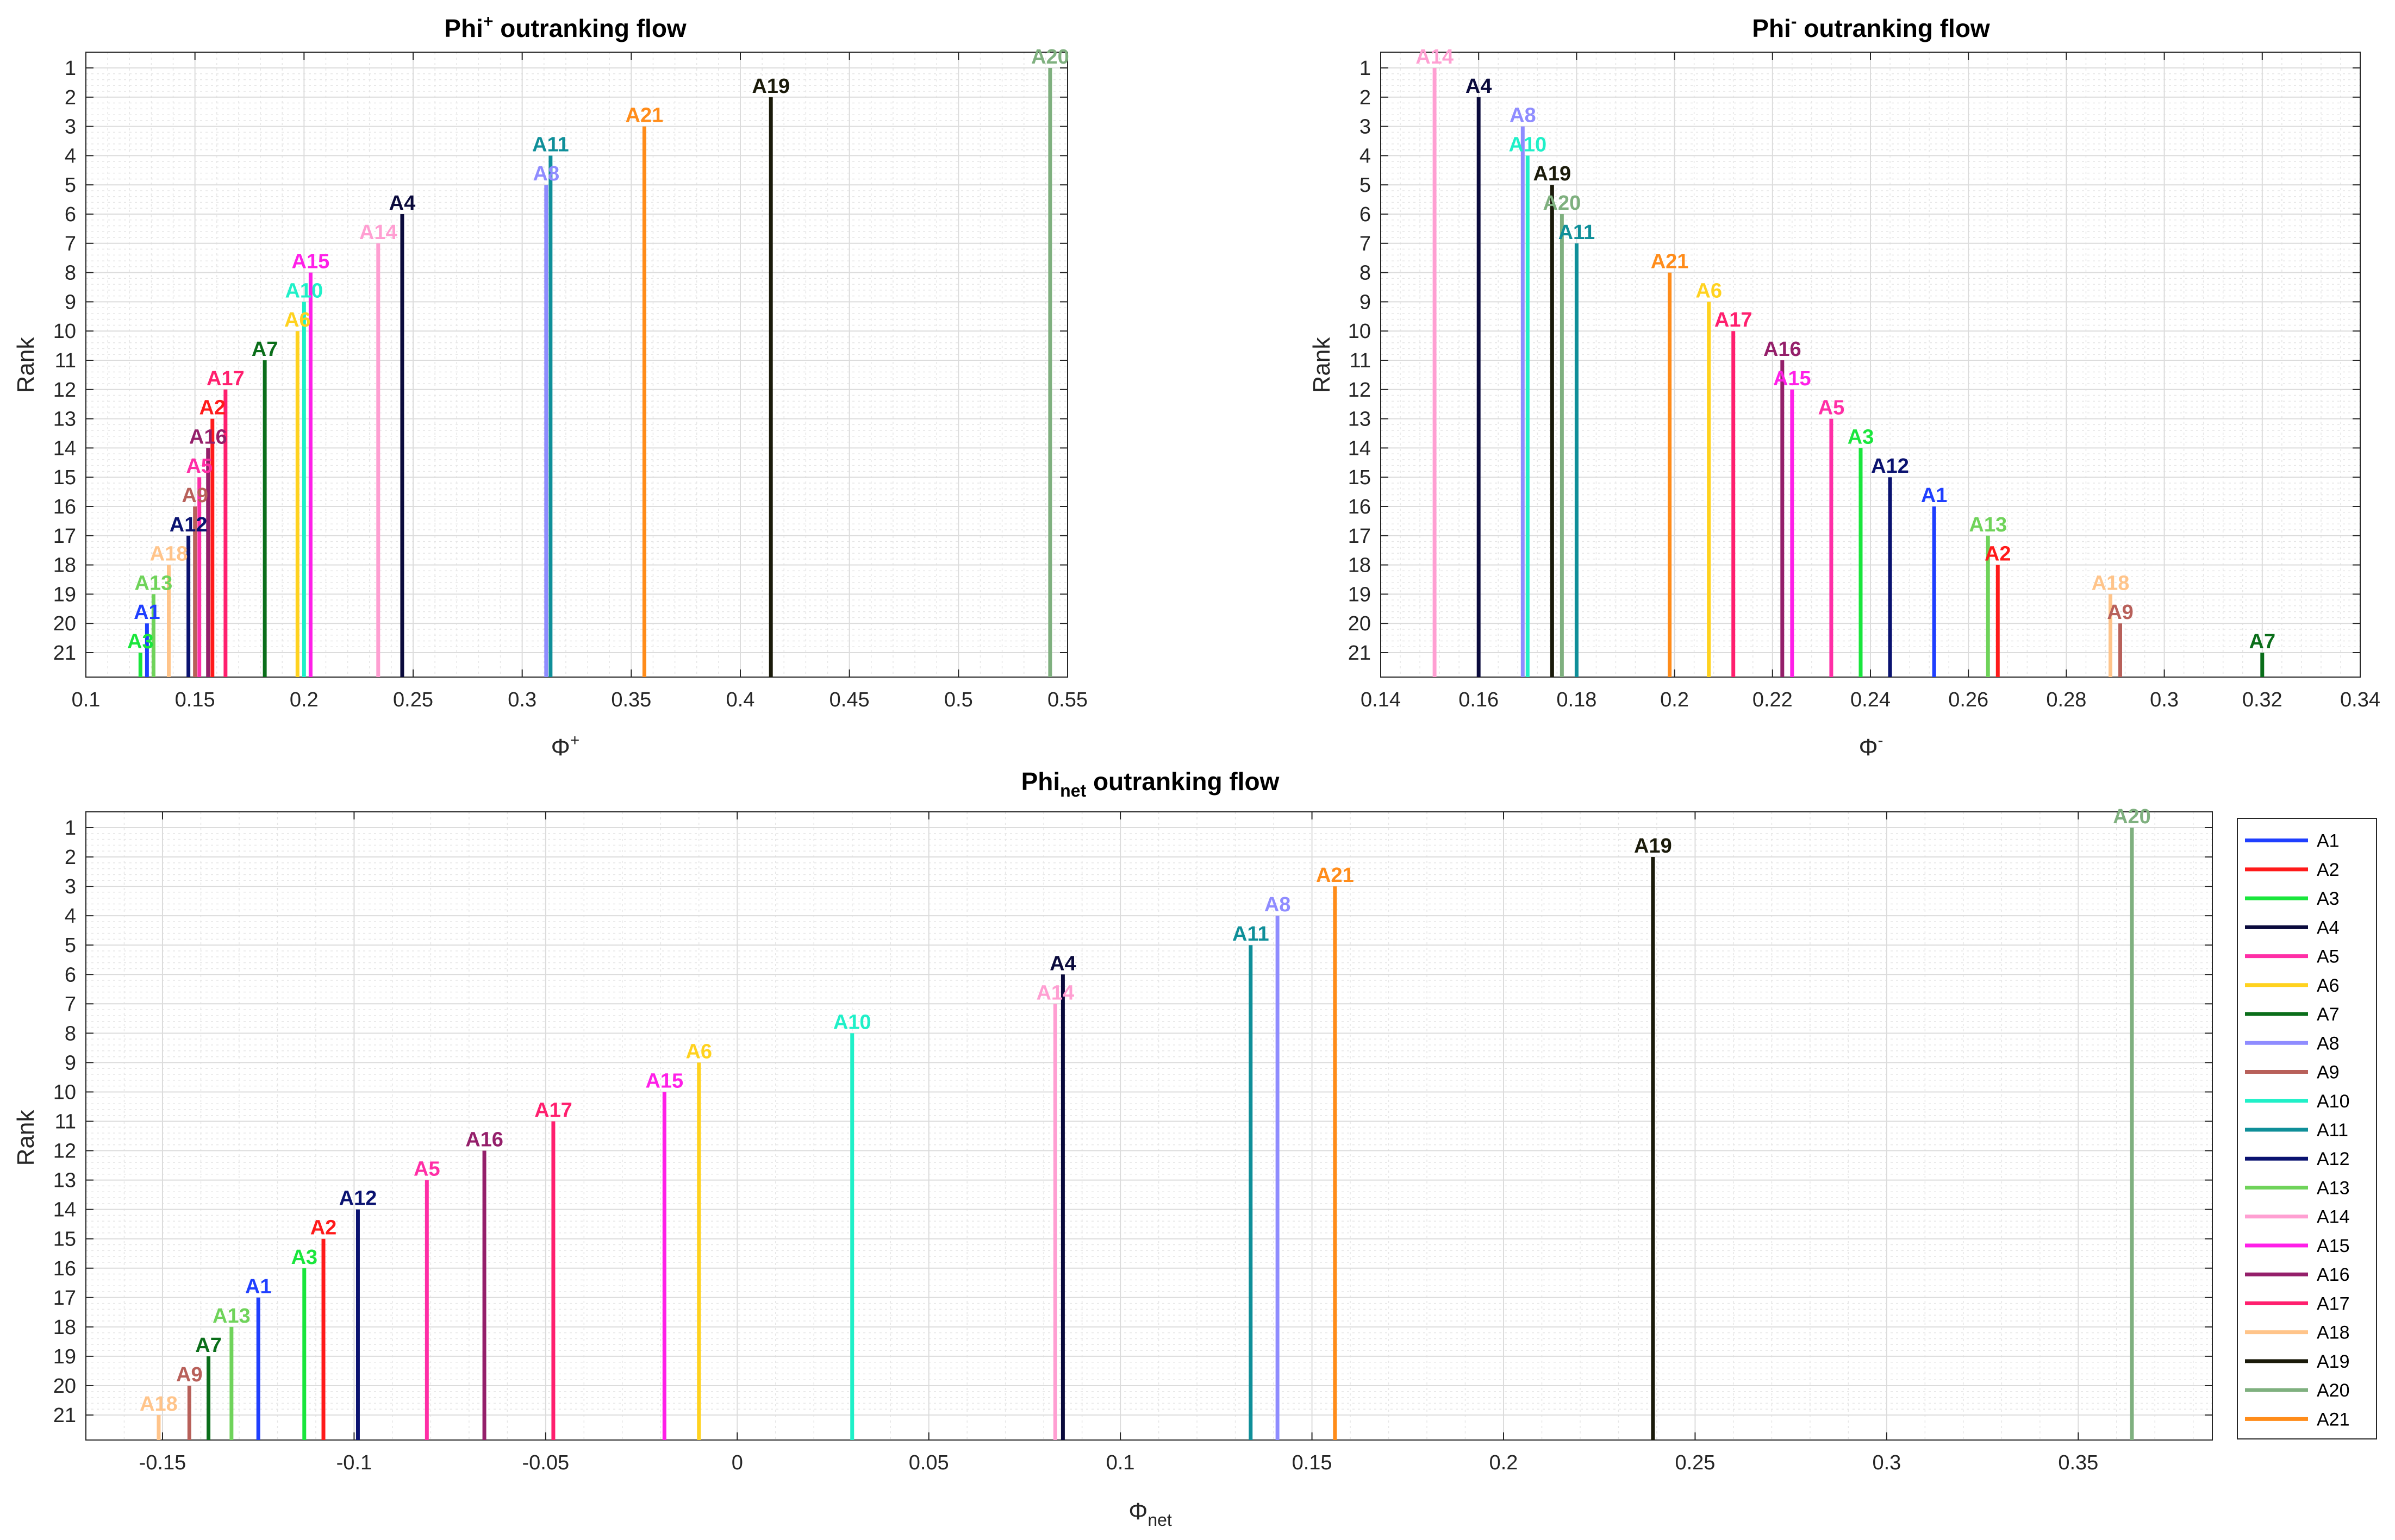  I want to click on phi-plus-label-a10: A10, so click(304, 291).